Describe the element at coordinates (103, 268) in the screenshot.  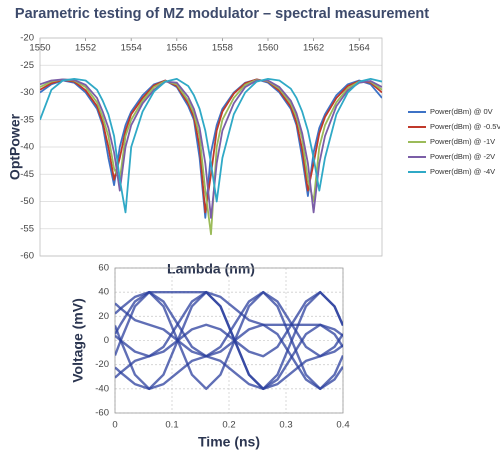
I see `y-tick-label: 60` at that location.